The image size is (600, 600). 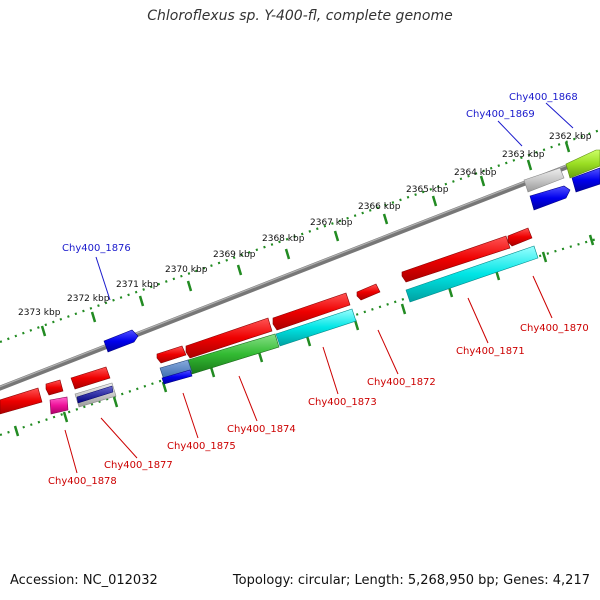 I want to click on kbp-label: 2363 kbp, so click(x=523, y=155).